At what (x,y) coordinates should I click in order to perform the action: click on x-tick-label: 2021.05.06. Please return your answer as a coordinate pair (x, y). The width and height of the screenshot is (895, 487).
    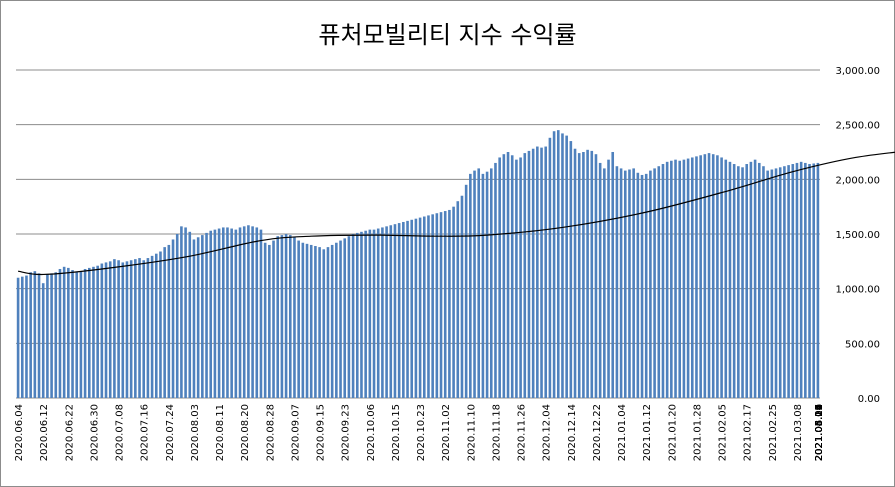
    Looking at the image, I should click on (819, 432).